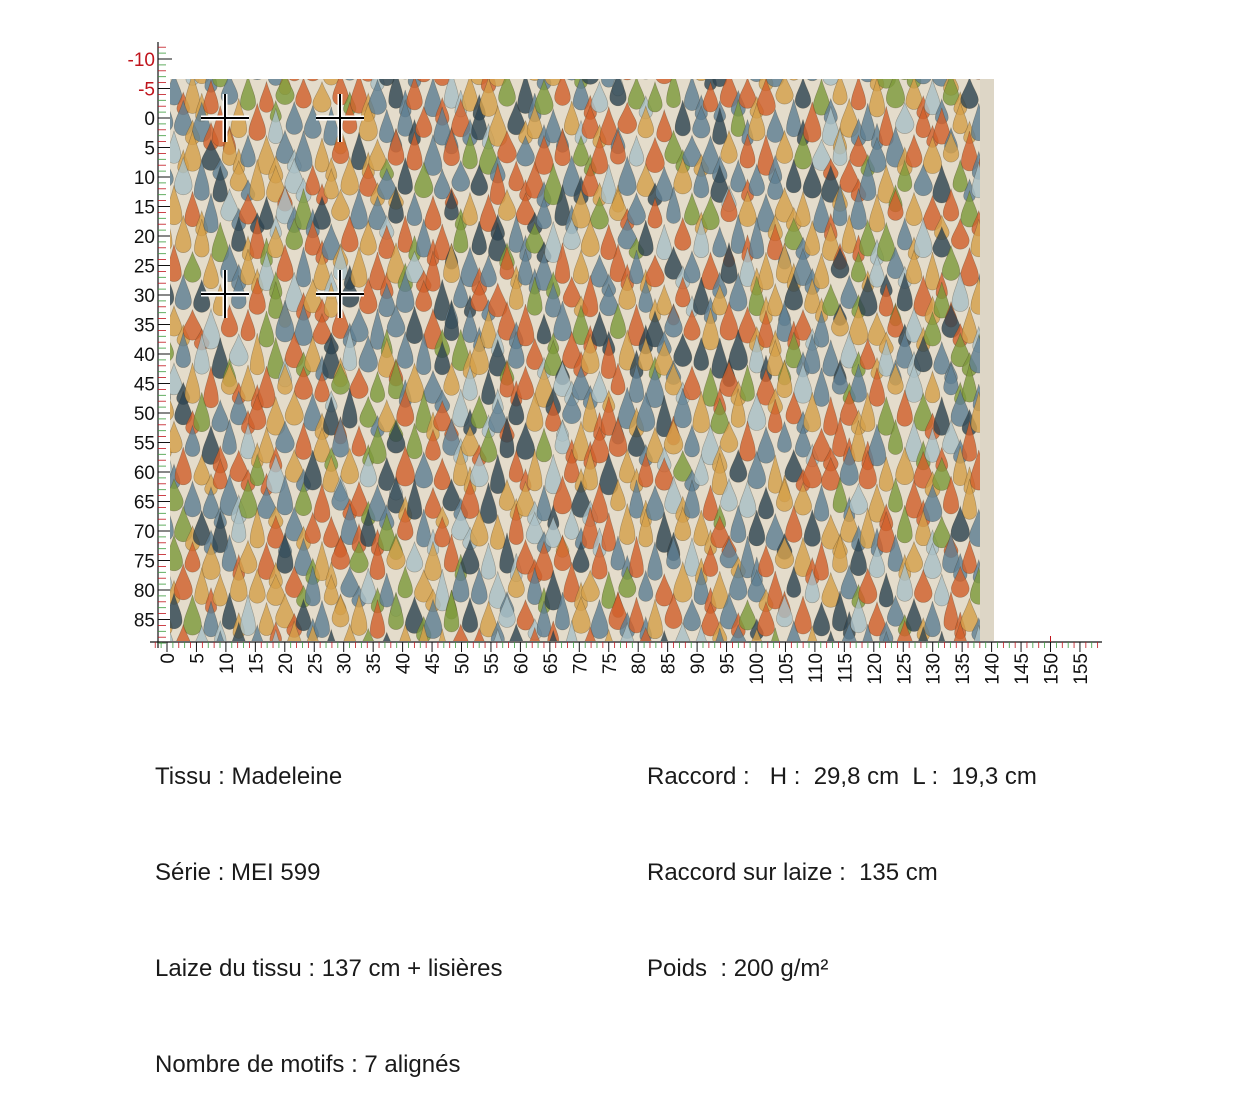 The image size is (1240, 1113). Describe the element at coordinates (934, 669) in the screenshot. I see `ruler-label: 130` at that location.